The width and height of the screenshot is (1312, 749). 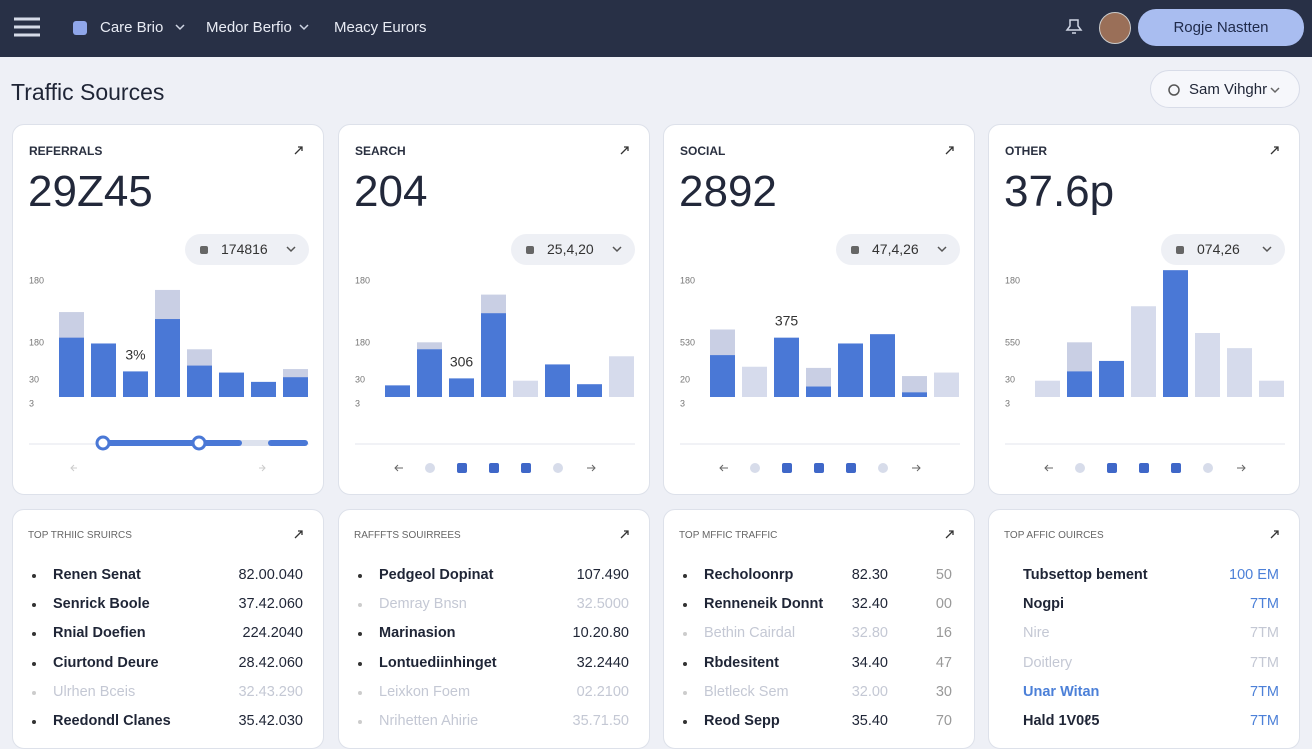 What do you see at coordinates (28, 28) in the screenshot?
I see `menu-icon` at bounding box center [28, 28].